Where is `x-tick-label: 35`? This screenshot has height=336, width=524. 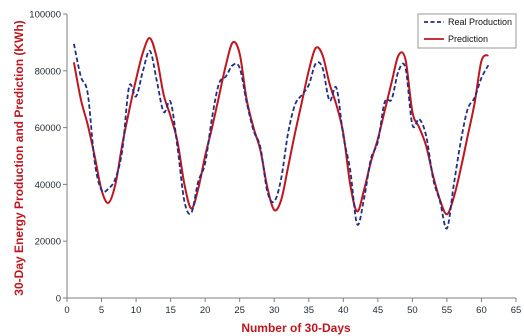
x-tick-label: 35 is located at coordinates (308, 310).